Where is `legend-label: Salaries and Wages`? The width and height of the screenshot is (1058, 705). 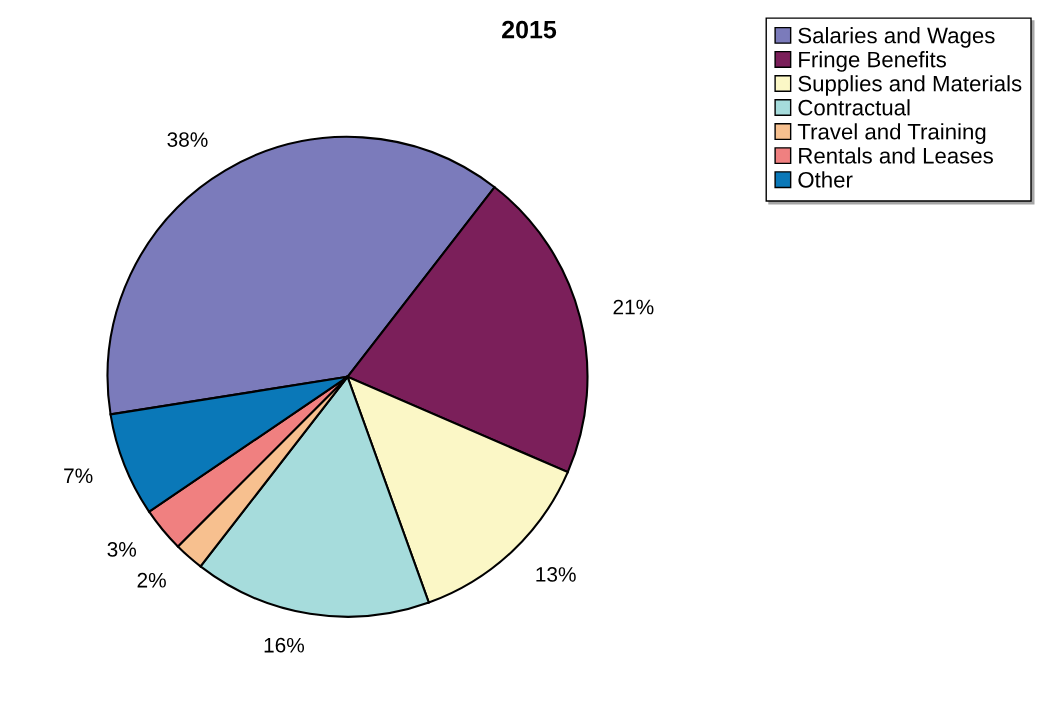
legend-label: Salaries and Wages is located at coordinates (896, 37).